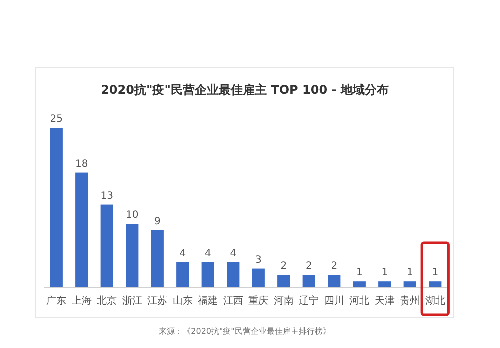  I want to click on x-tick-label: 天津, so click(384, 301).